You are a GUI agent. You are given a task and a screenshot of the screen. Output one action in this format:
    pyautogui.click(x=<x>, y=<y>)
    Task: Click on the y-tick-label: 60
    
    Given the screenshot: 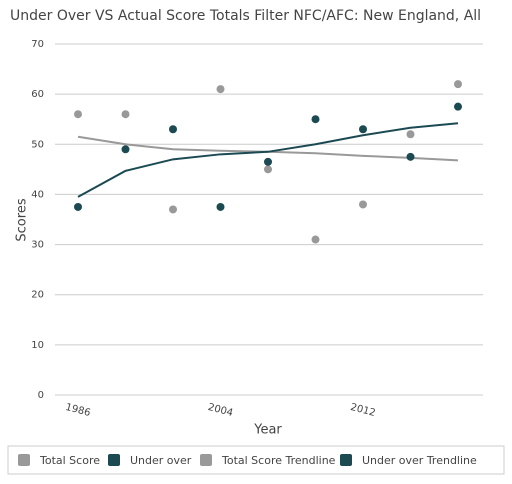 What is the action you would take?
    pyautogui.click(x=37, y=94)
    